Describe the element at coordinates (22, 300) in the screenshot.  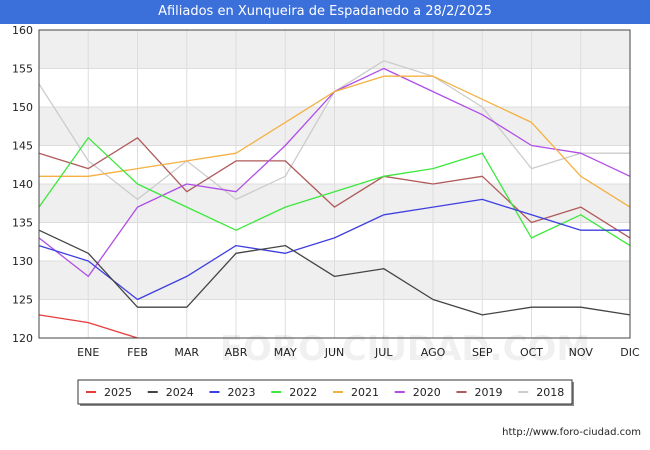
I see `y-tick-label: 125` at that location.